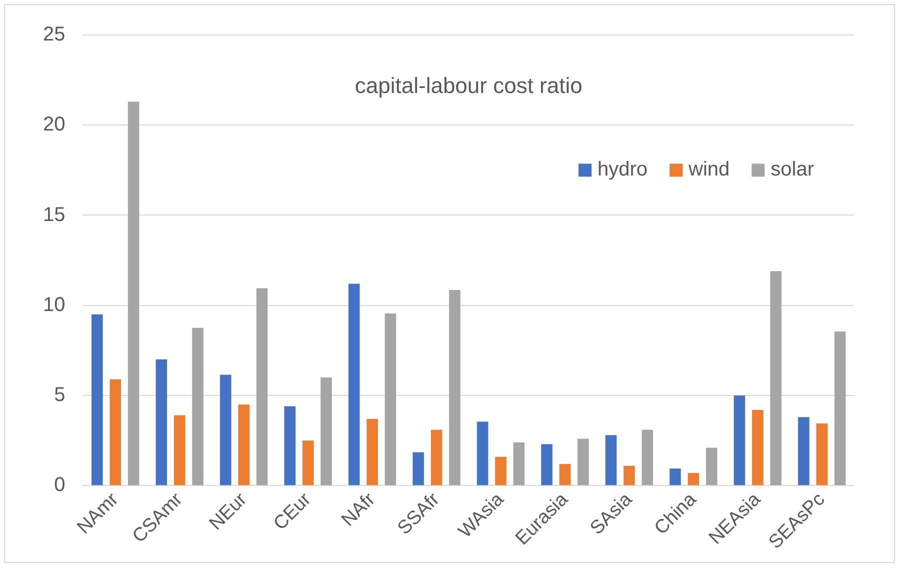 This screenshot has width=901, height=569. What do you see at coordinates (54, 125) in the screenshot?
I see `y-tick-label: 20` at bounding box center [54, 125].